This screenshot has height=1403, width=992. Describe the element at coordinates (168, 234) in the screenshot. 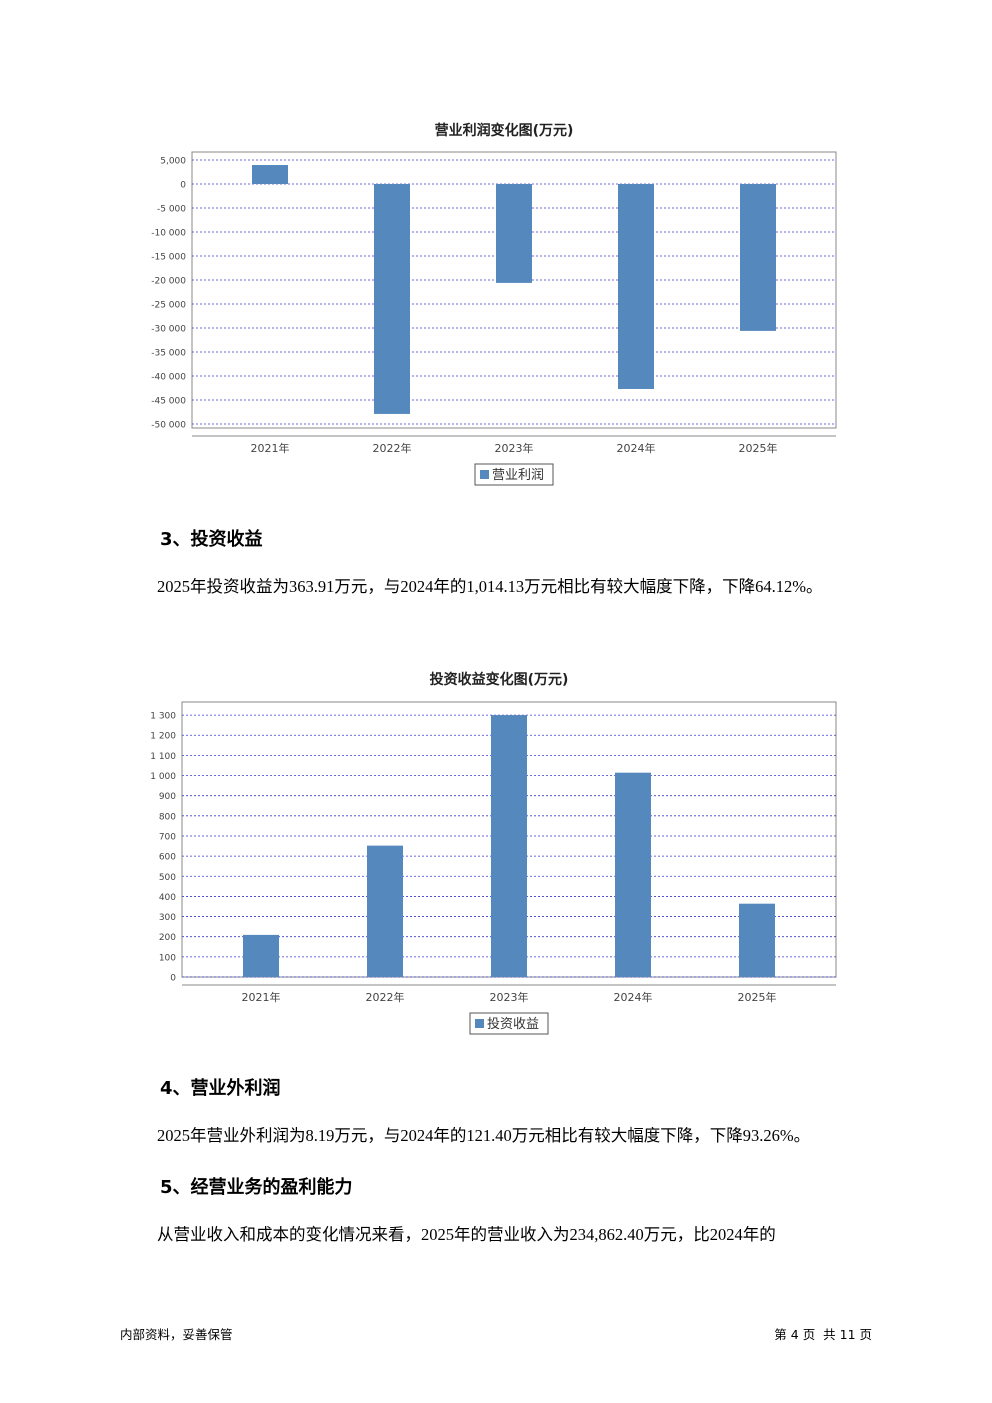

I see `y-tick-label: -10 000` at that location.